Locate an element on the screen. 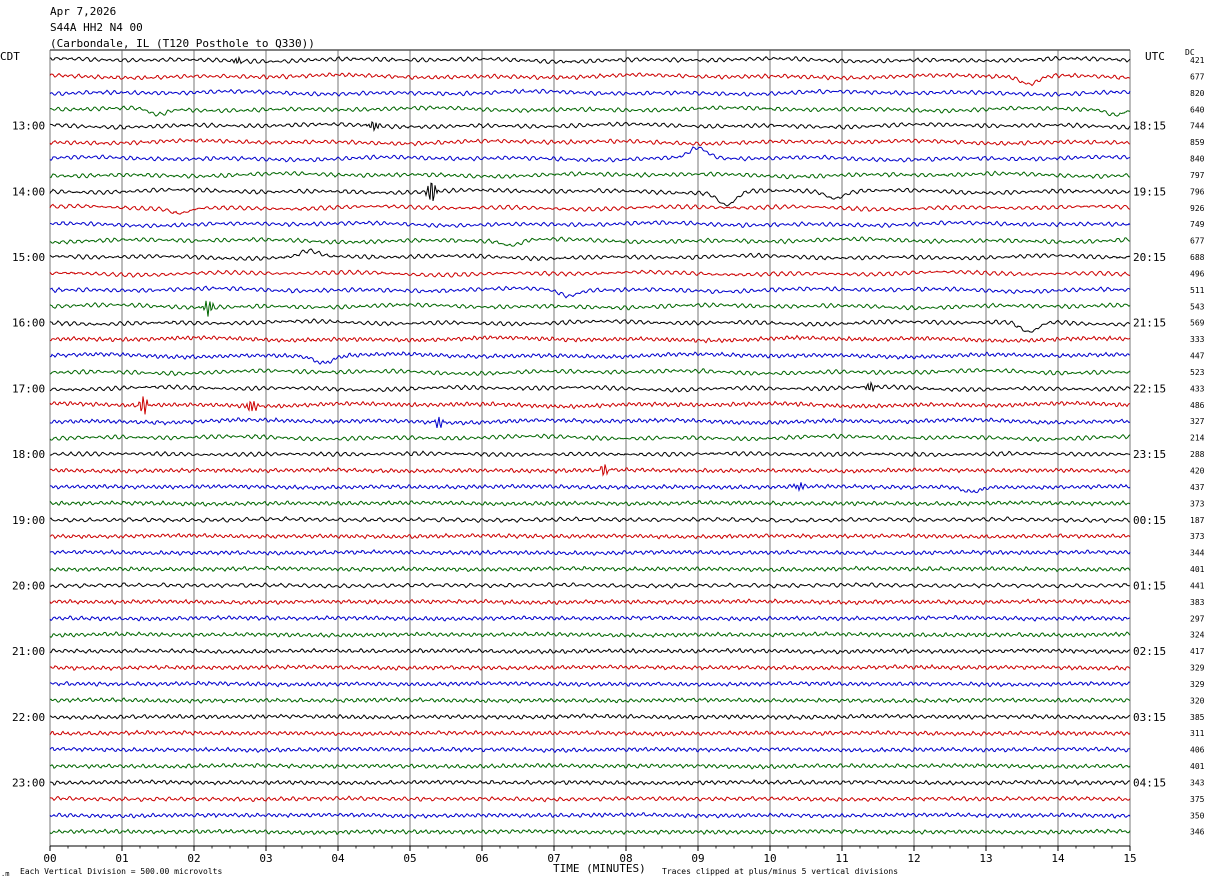  dc-offset-27: 373 is located at coordinates (1197, 503).